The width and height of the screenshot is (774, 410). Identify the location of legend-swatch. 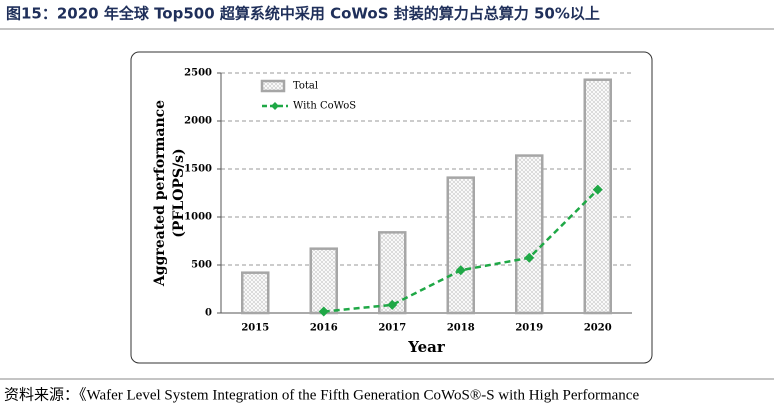
(273, 86).